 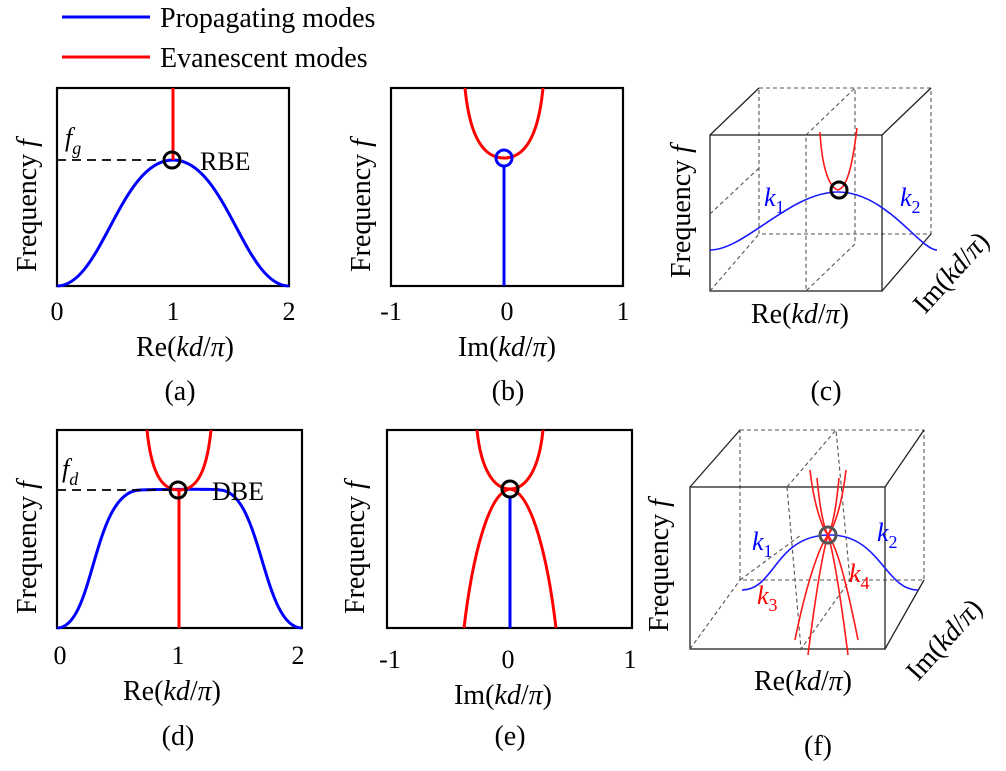 I want to click on panel-b-xtick: 0, so click(x=507, y=311).